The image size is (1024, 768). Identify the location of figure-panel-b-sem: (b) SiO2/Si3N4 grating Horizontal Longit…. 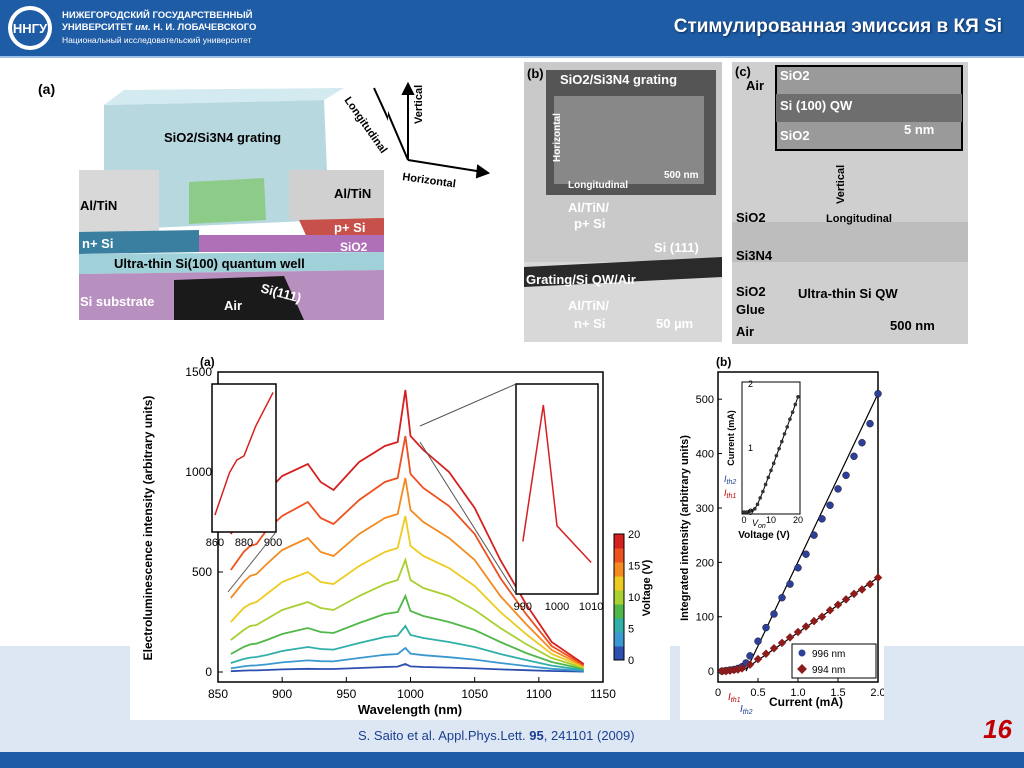
(623, 202).